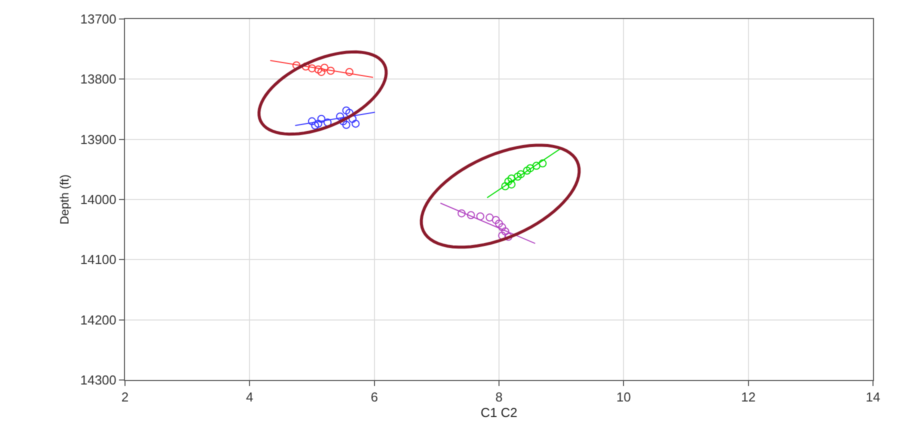 The image size is (914, 430). I want to click on x-tick-label: 4, so click(250, 397).